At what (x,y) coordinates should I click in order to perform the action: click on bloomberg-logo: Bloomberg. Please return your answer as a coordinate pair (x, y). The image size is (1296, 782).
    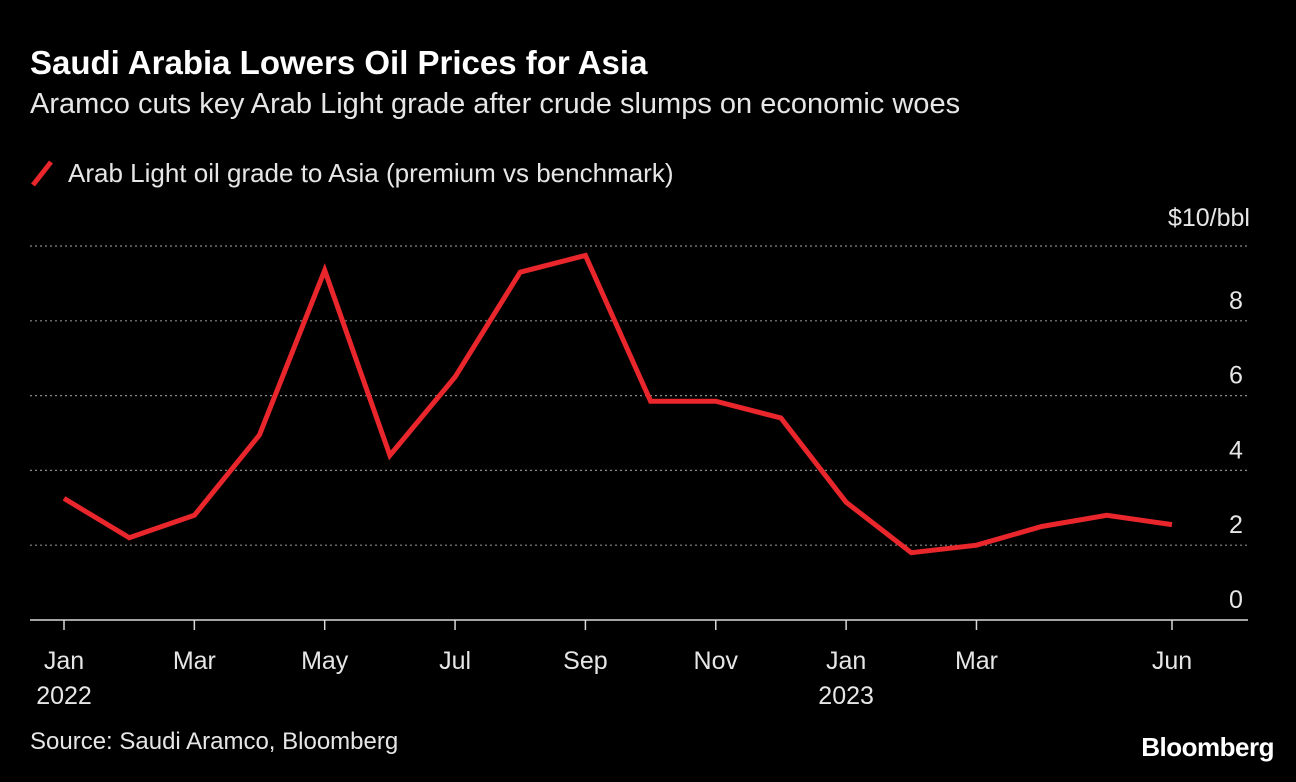
    Looking at the image, I should click on (1207, 747).